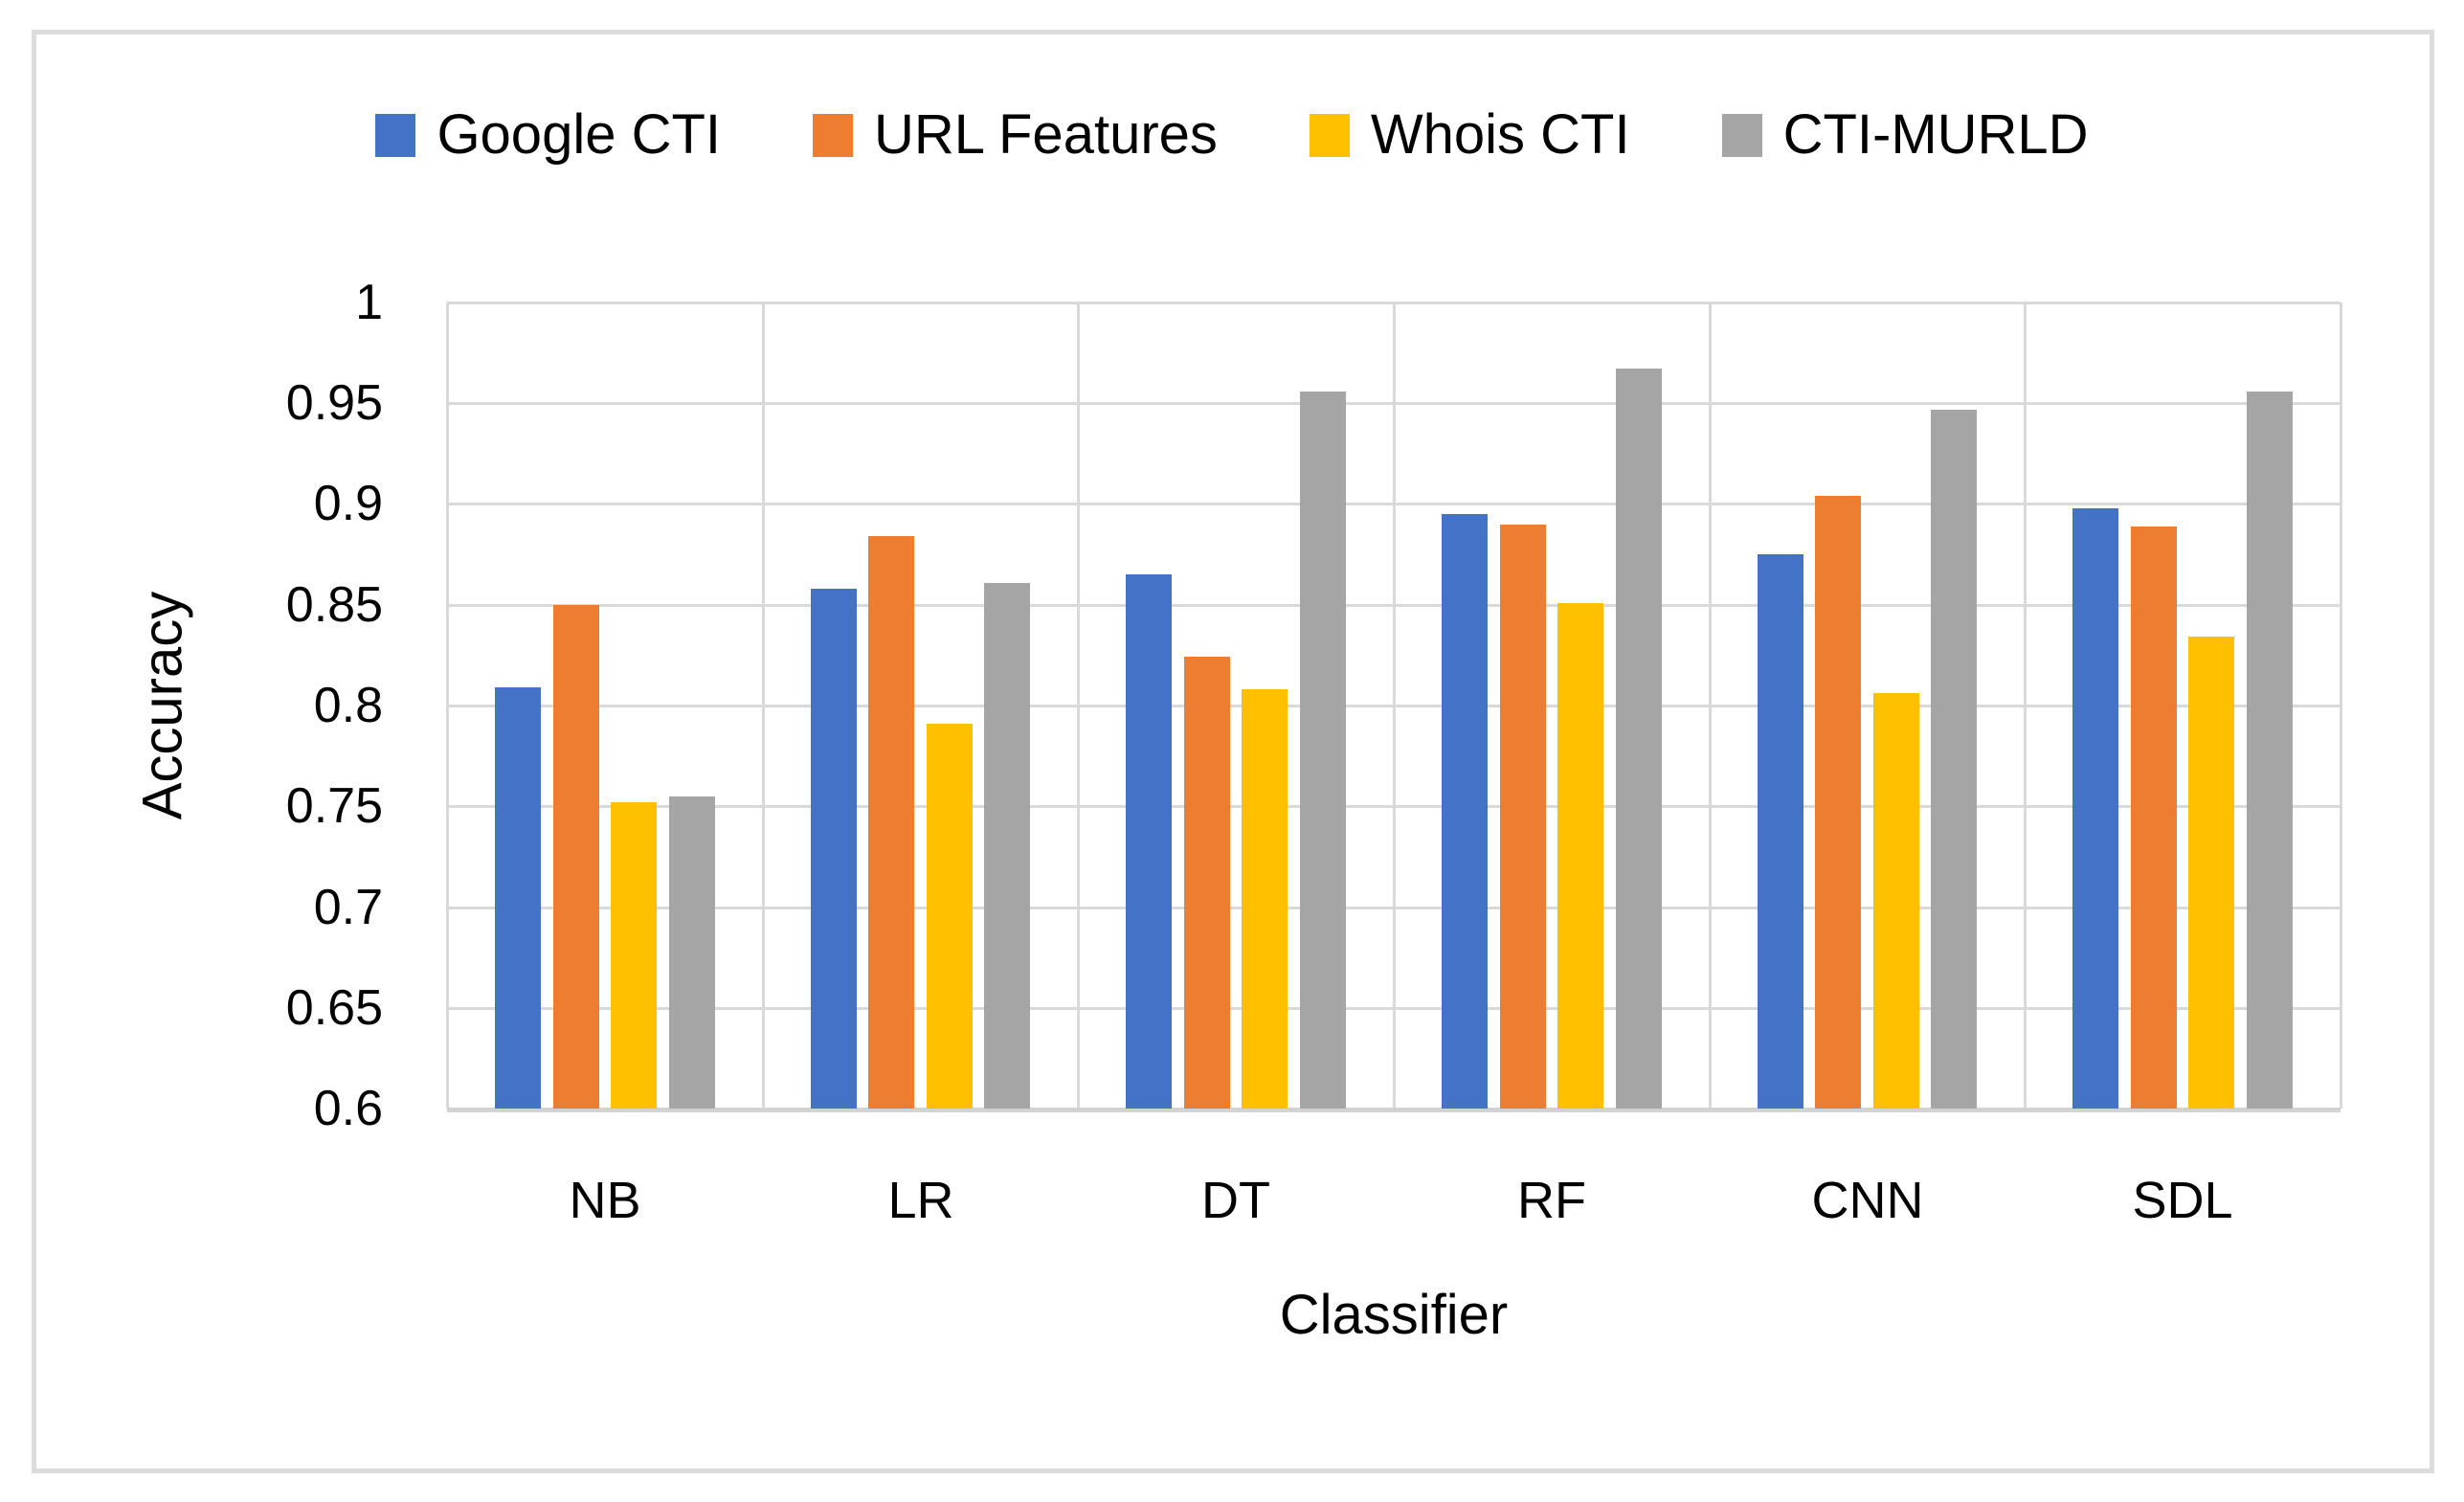 Image resolution: width=2464 pixels, height=1502 pixels. What do you see at coordinates (1523, 817) in the screenshot?
I see `bar-url-features-rf` at bounding box center [1523, 817].